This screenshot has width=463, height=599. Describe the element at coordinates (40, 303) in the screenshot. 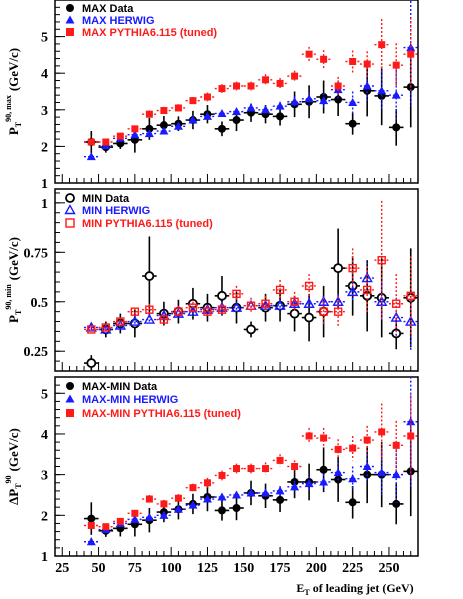

I see `y-tick-label: 0.5` at that location.